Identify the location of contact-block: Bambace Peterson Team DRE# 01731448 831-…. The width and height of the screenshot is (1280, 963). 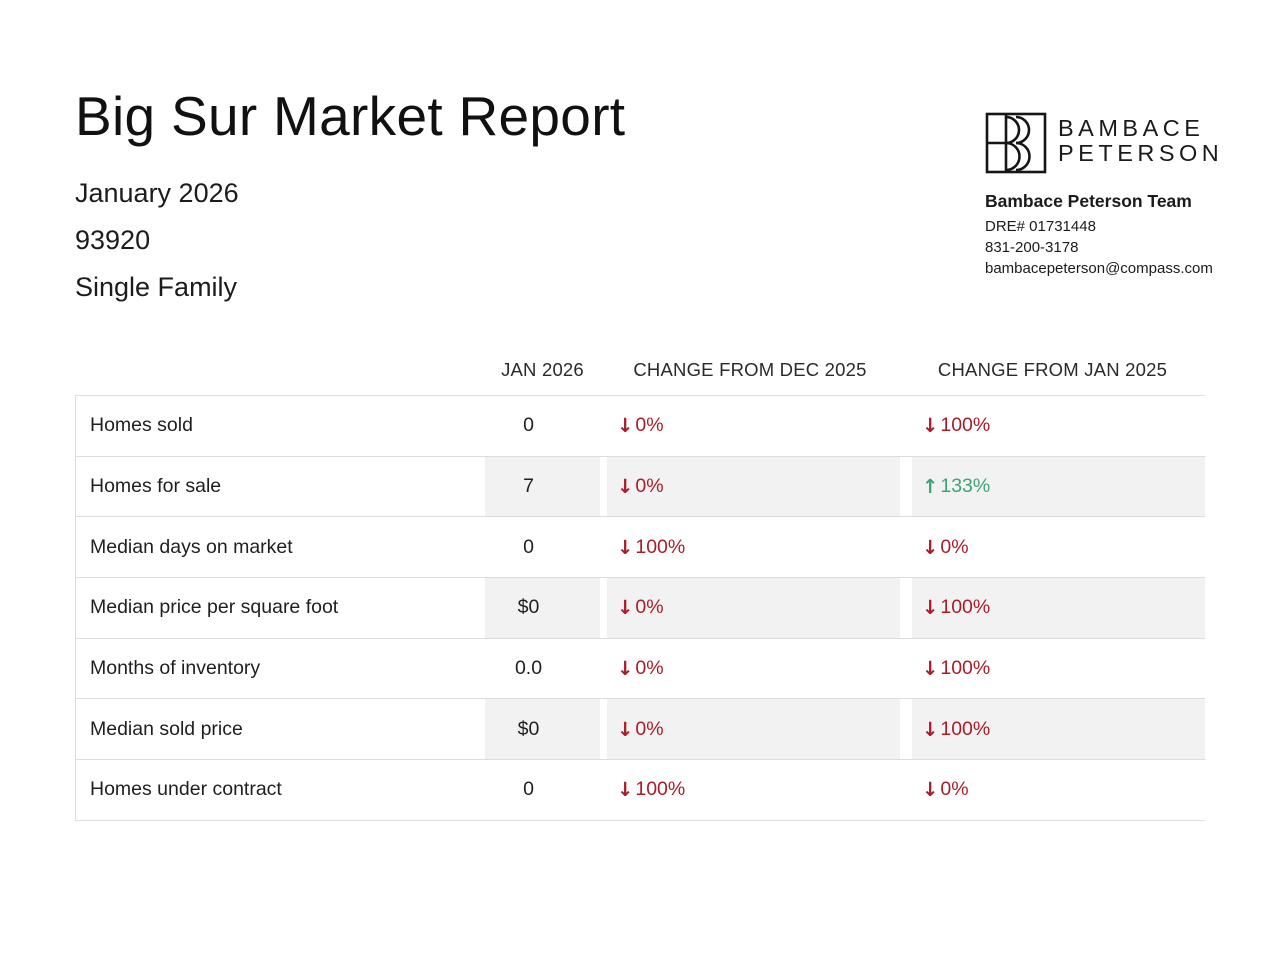
(1115, 235).